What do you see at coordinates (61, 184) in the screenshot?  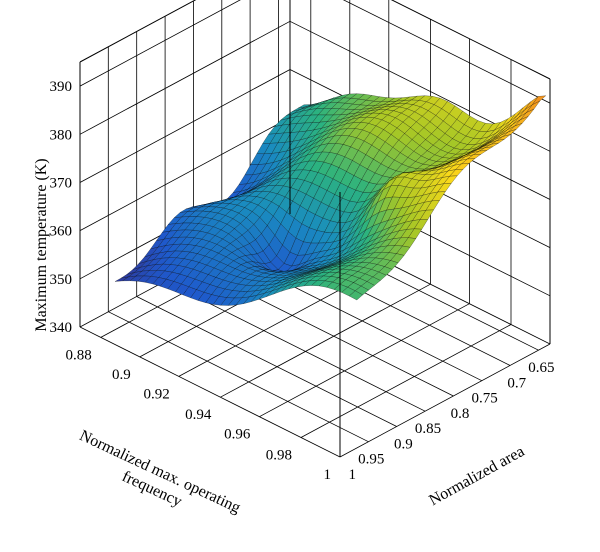 I see `z-tick-label: 370` at bounding box center [61, 184].